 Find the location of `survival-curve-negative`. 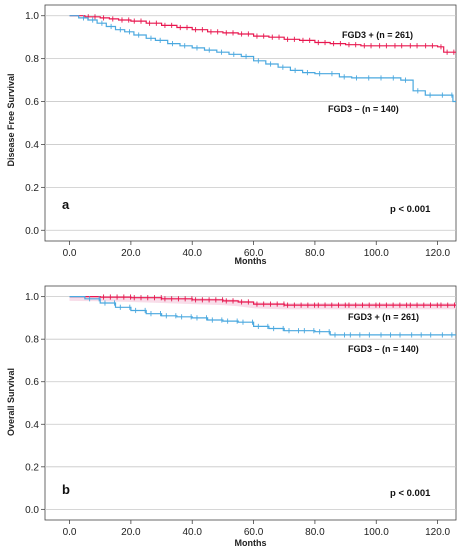

survival-curve-negative is located at coordinates (262, 59).